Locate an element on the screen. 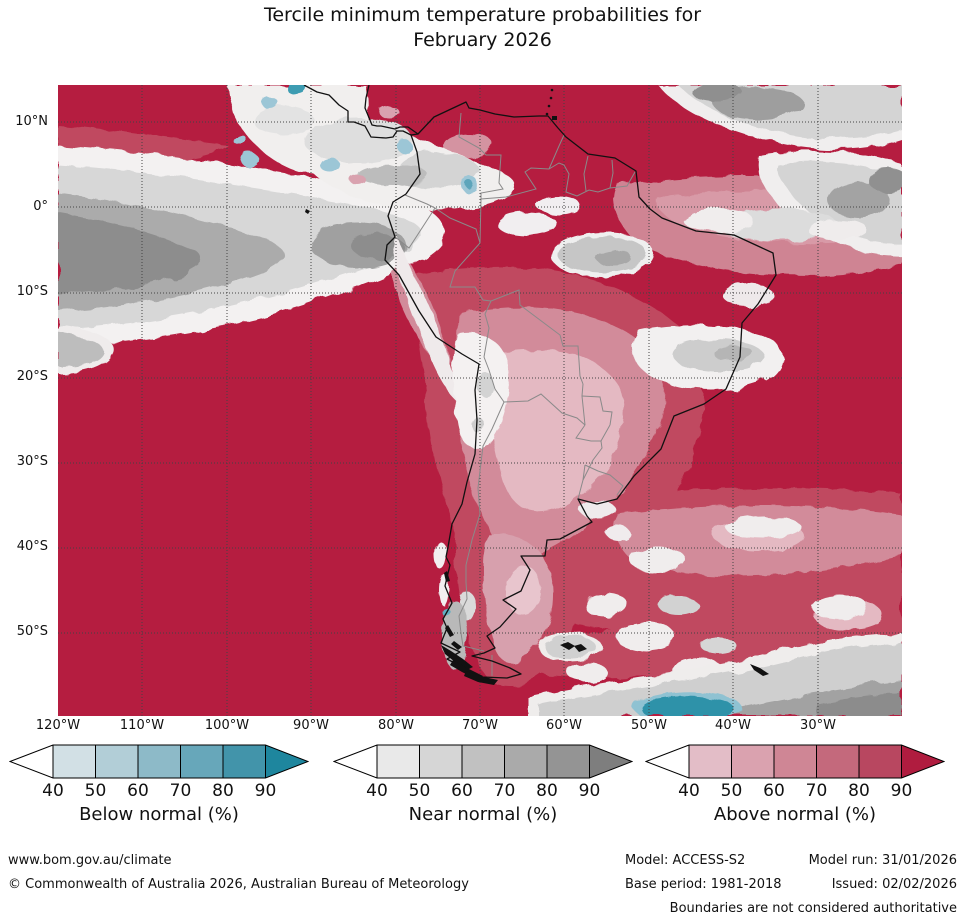 The width and height of the screenshot is (965, 921). footer-issued: Issued: 02/02/2026 is located at coordinates (894, 884).